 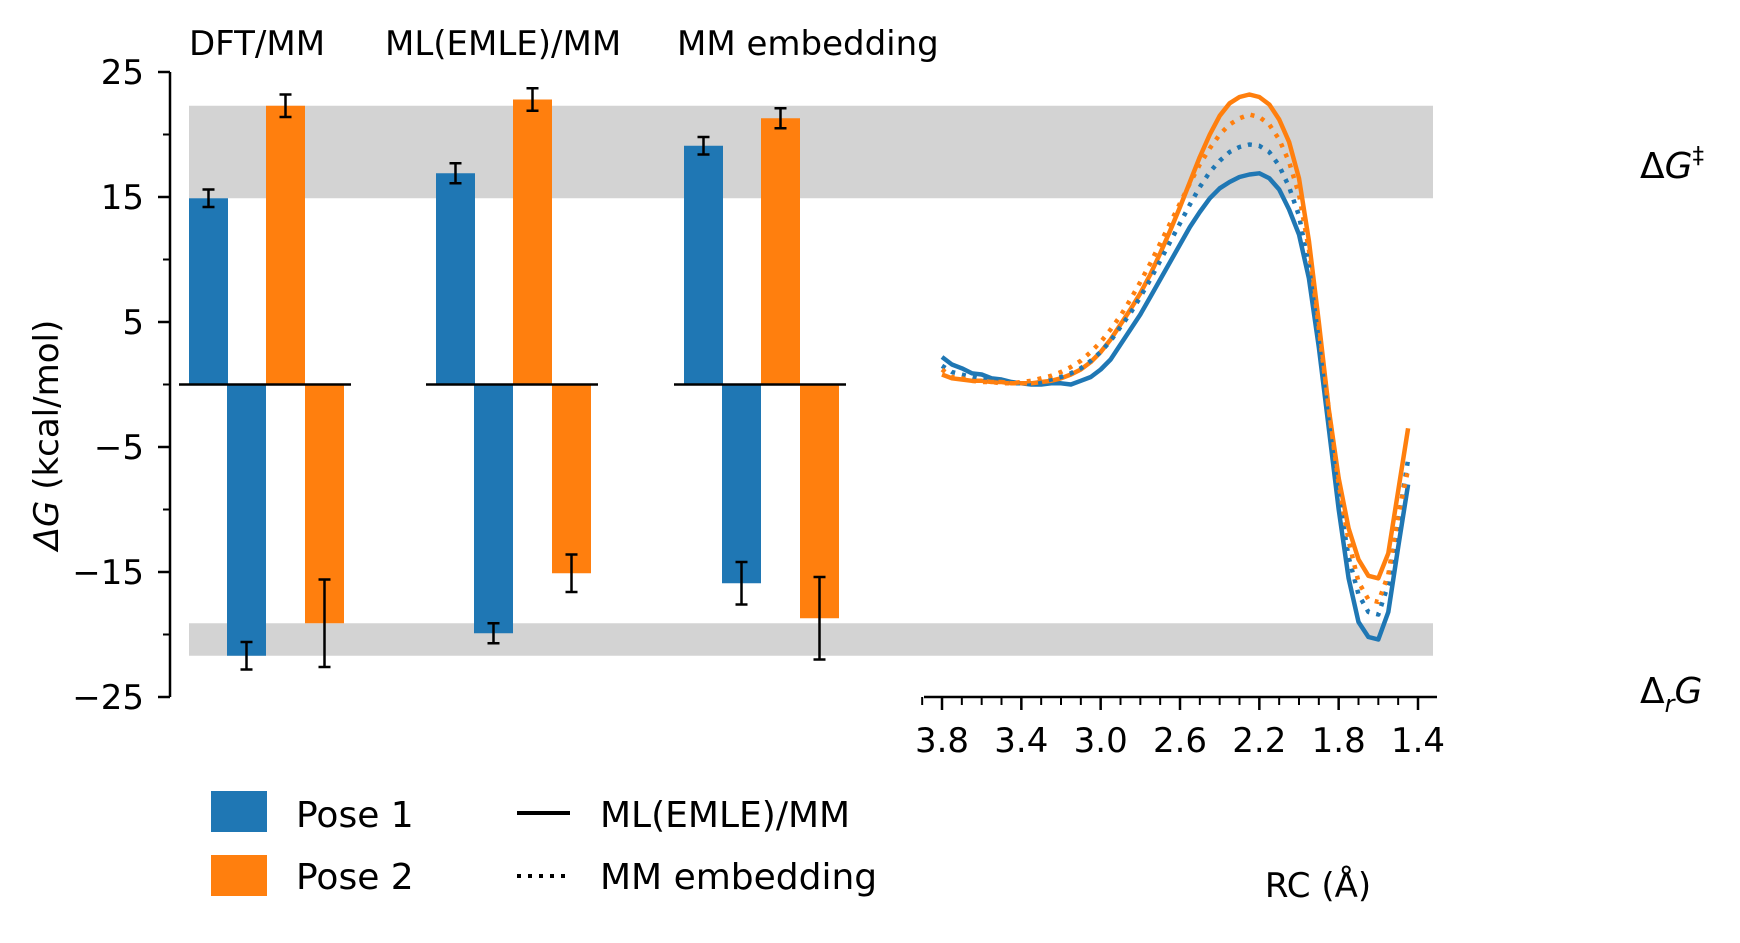 I want to click on x-tick-label: 3.0, so click(x=1101, y=741).